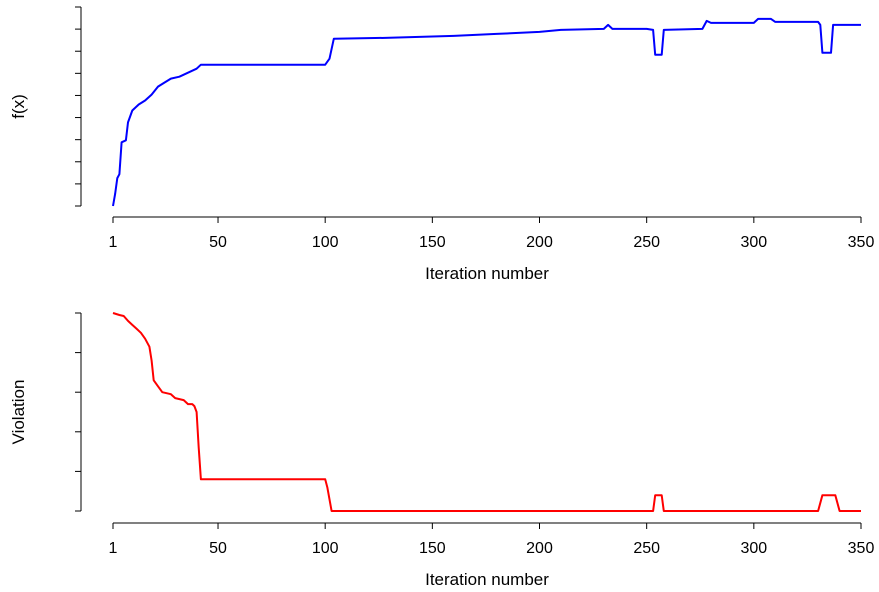 The height and width of the screenshot is (592, 879). Describe the element at coordinates (113, 548) in the screenshot. I see `violation-x-tick-label: 1` at that location.